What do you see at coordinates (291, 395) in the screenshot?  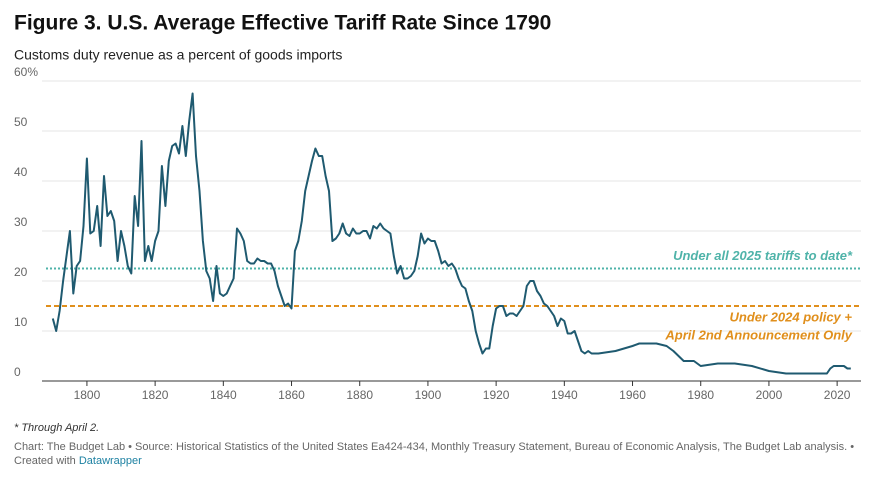 I see `x-tick-label: 1860` at bounding box center [291, 395].